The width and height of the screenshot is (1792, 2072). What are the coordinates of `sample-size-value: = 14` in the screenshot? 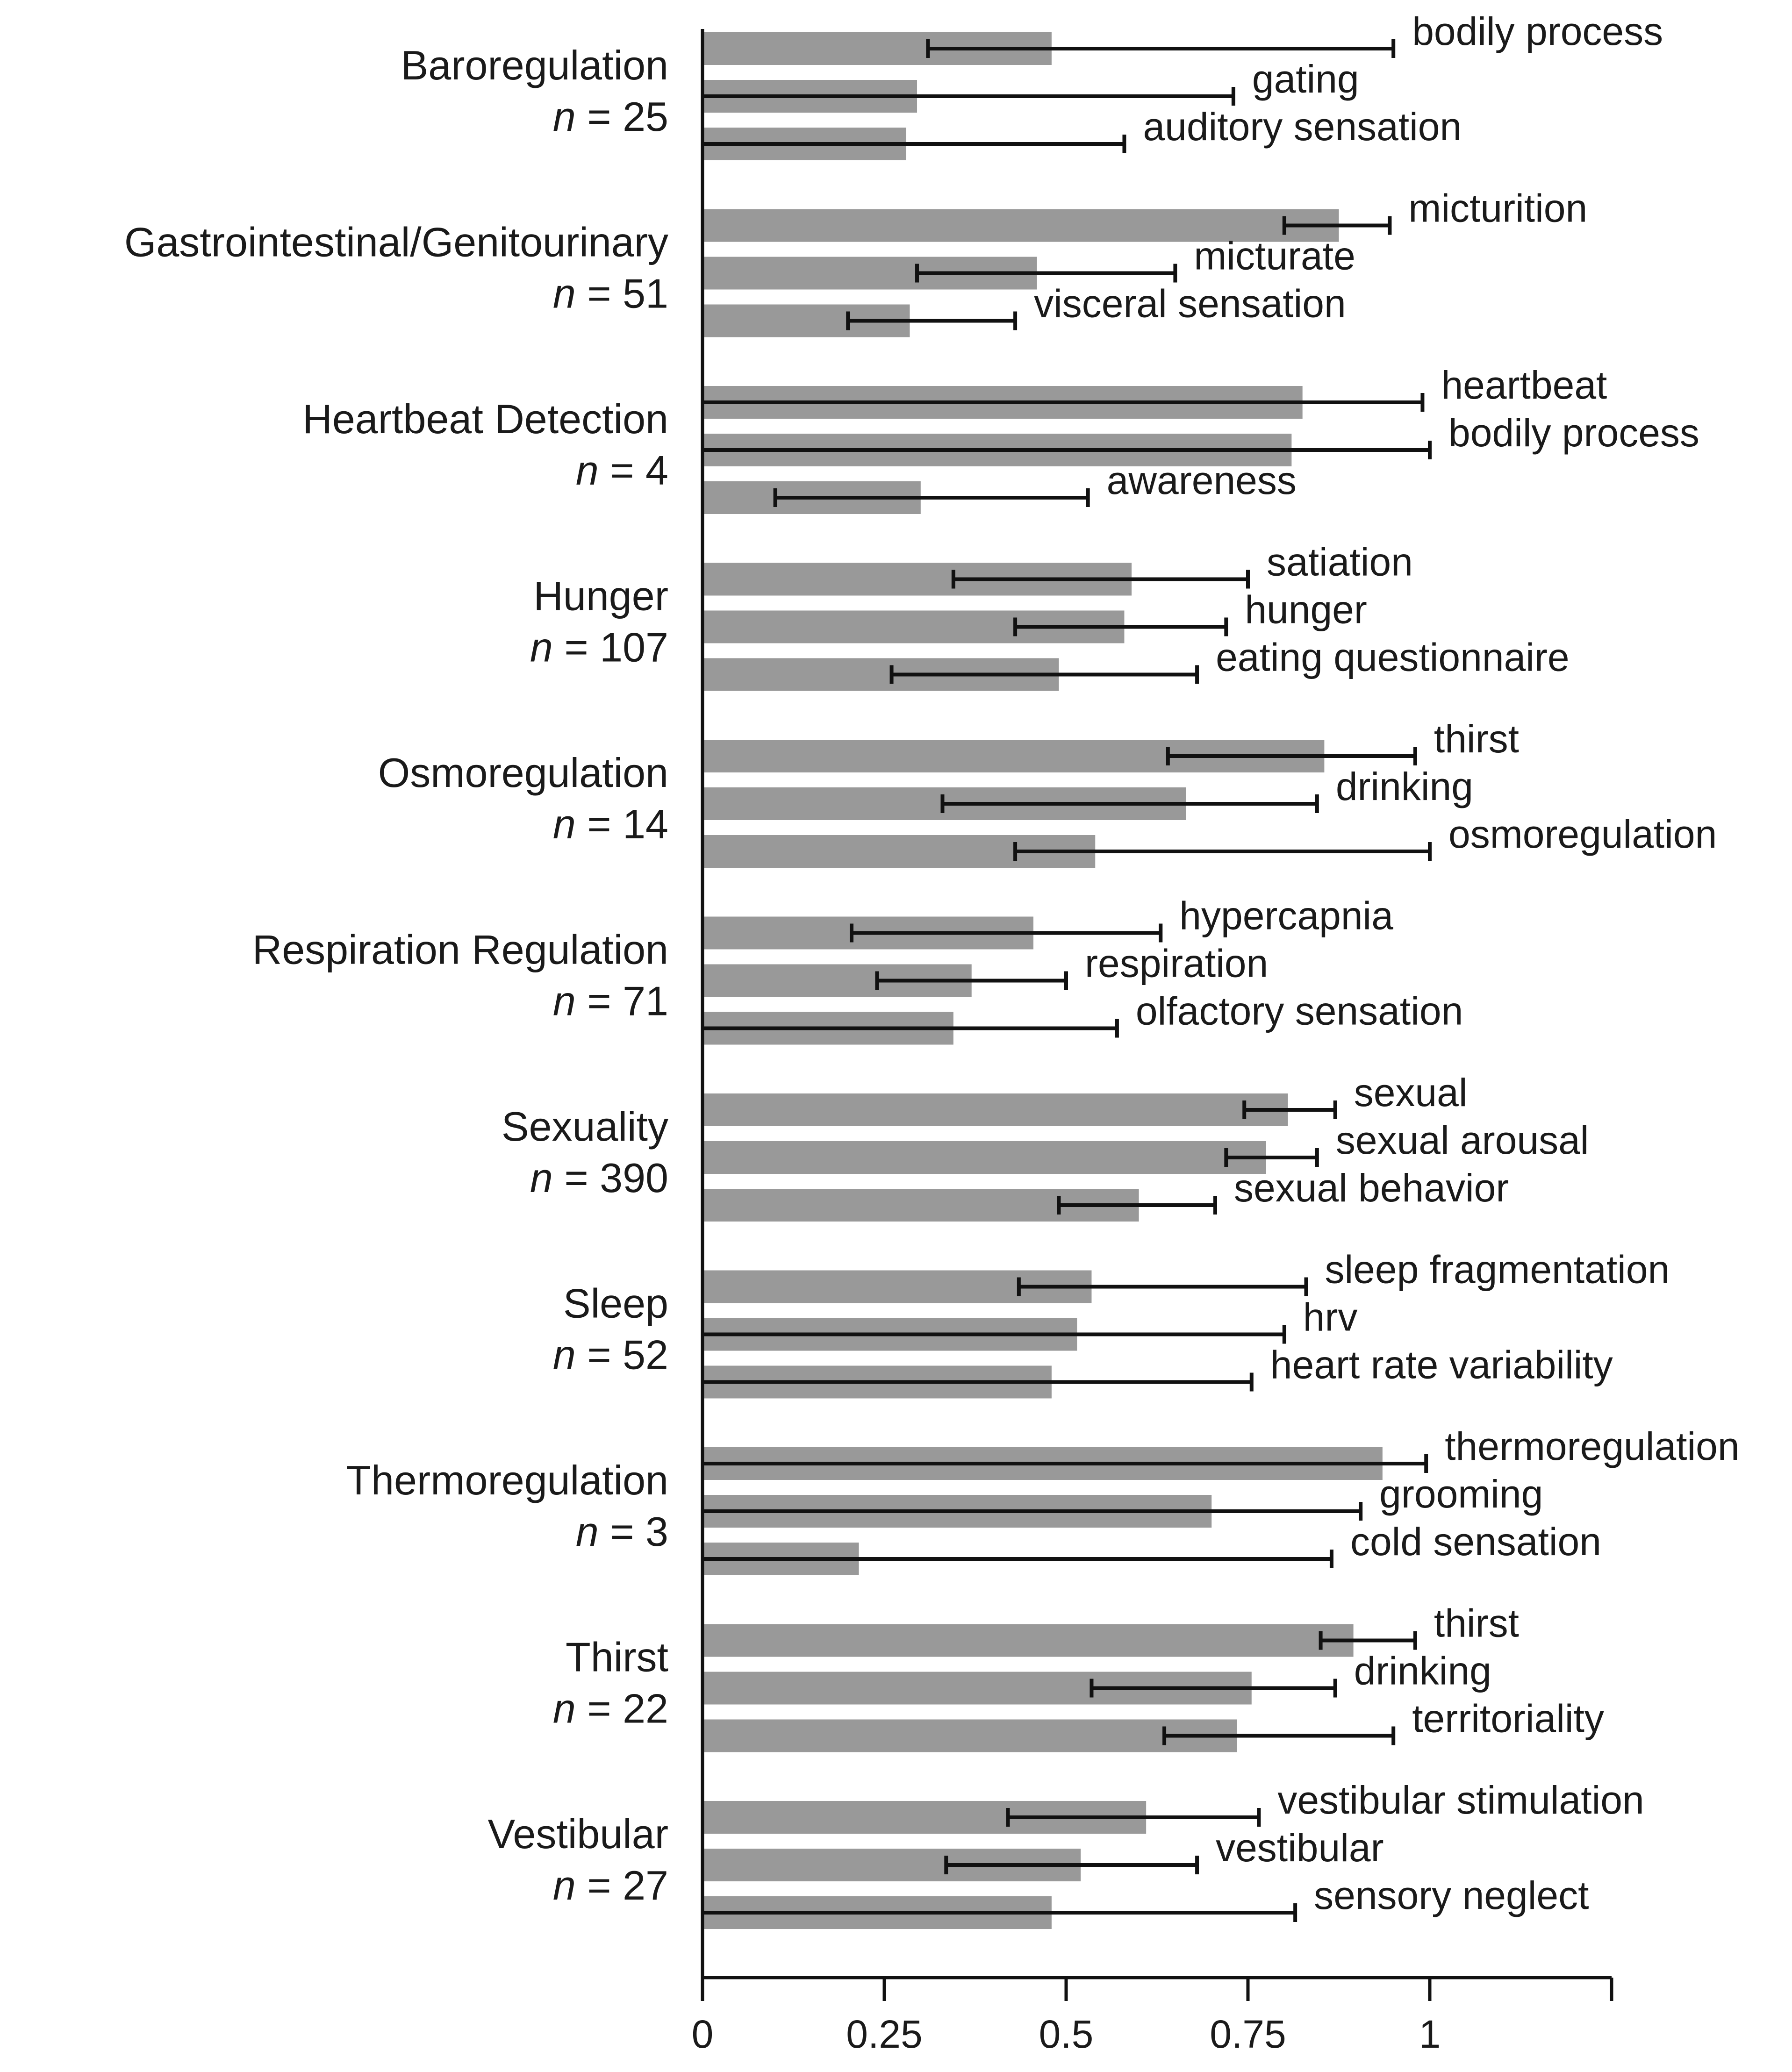 It's located at (622, 824).